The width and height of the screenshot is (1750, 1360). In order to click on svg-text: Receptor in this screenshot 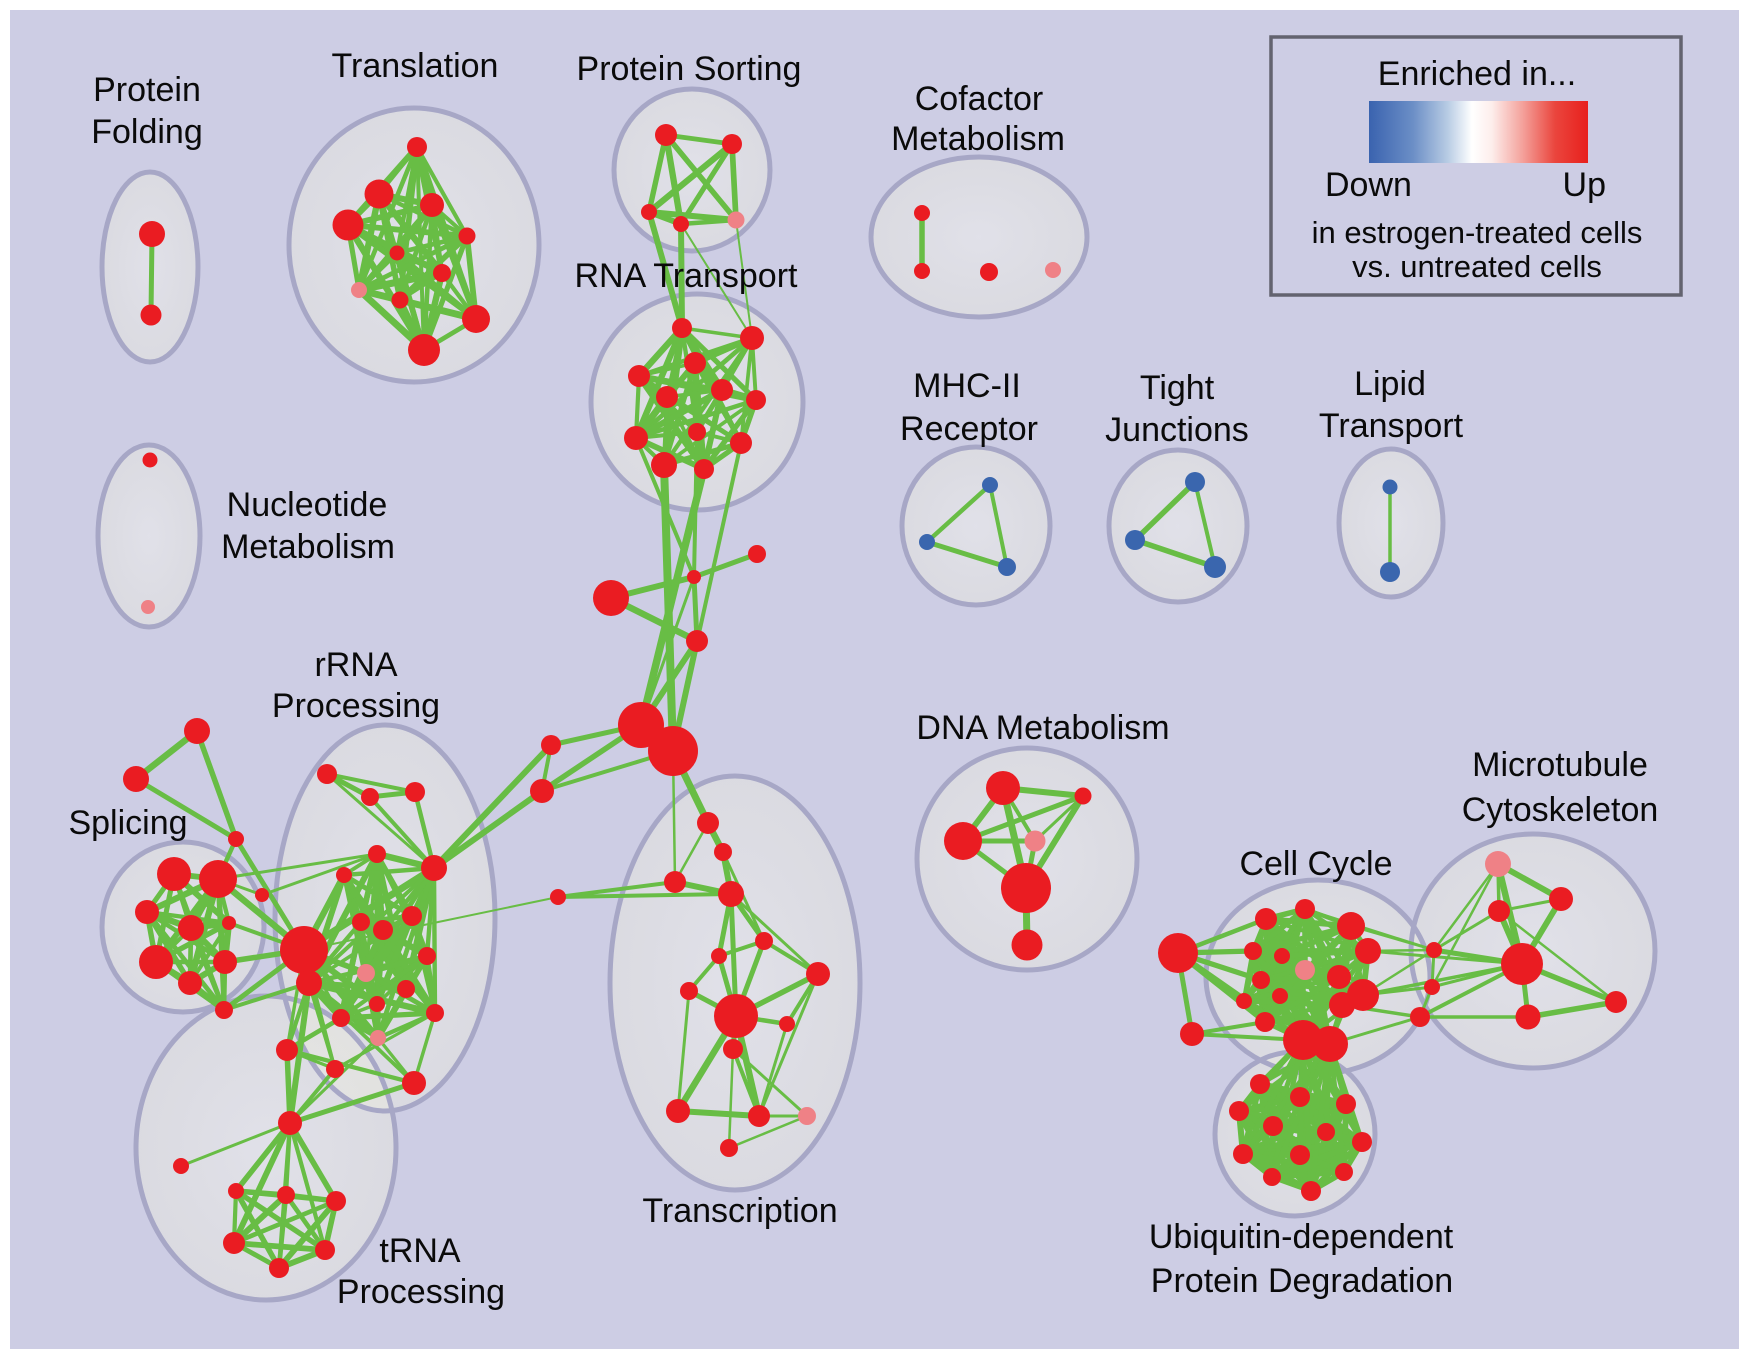, I will do `click(969, 429)`.